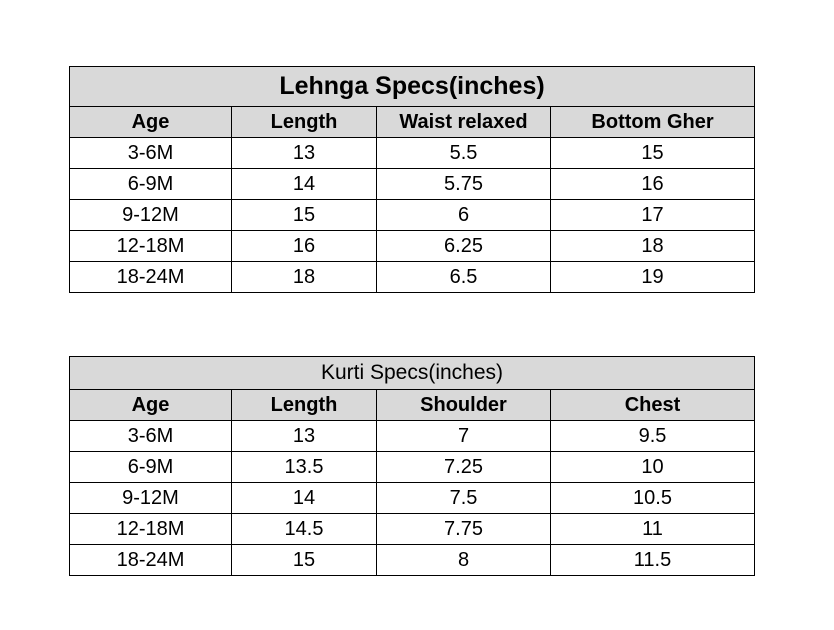  What do you see at coordinates (652, 405) in the screenshot?
I see `column-header: Chest` at bounding box center [652, 405].